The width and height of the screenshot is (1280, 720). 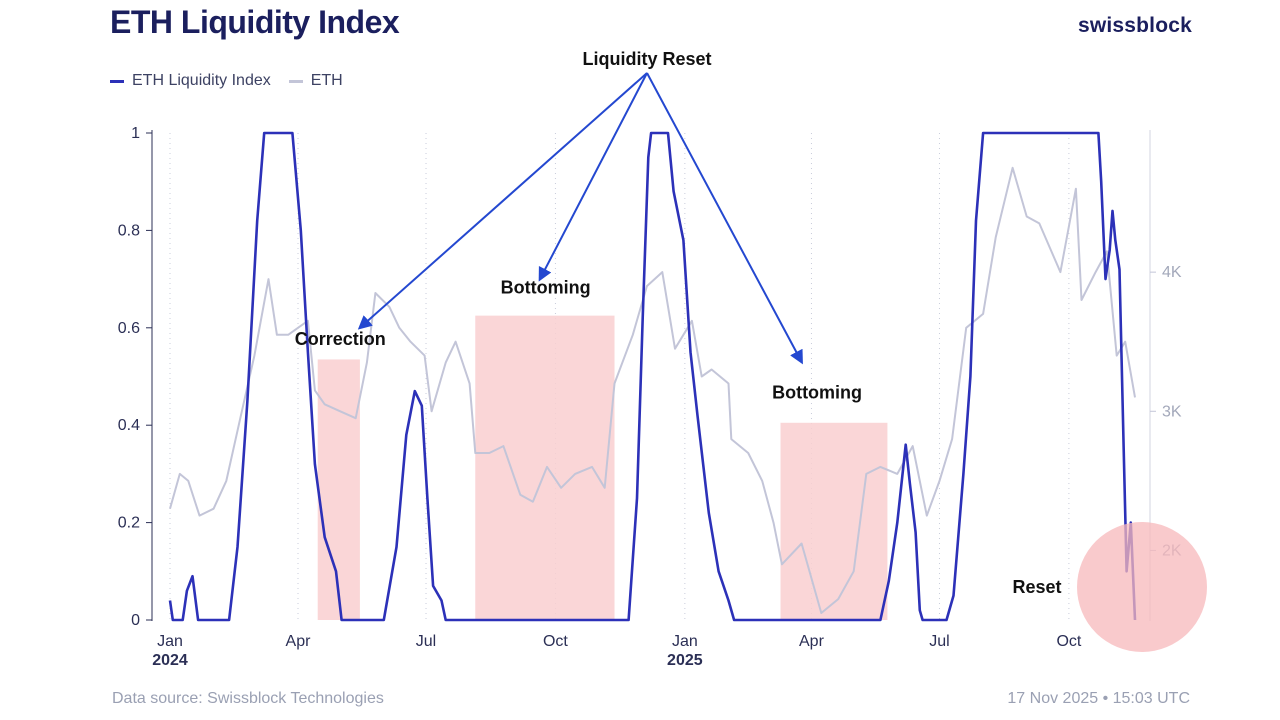 I want to click on x-year-label: 2024, so click(x=170, y=660).